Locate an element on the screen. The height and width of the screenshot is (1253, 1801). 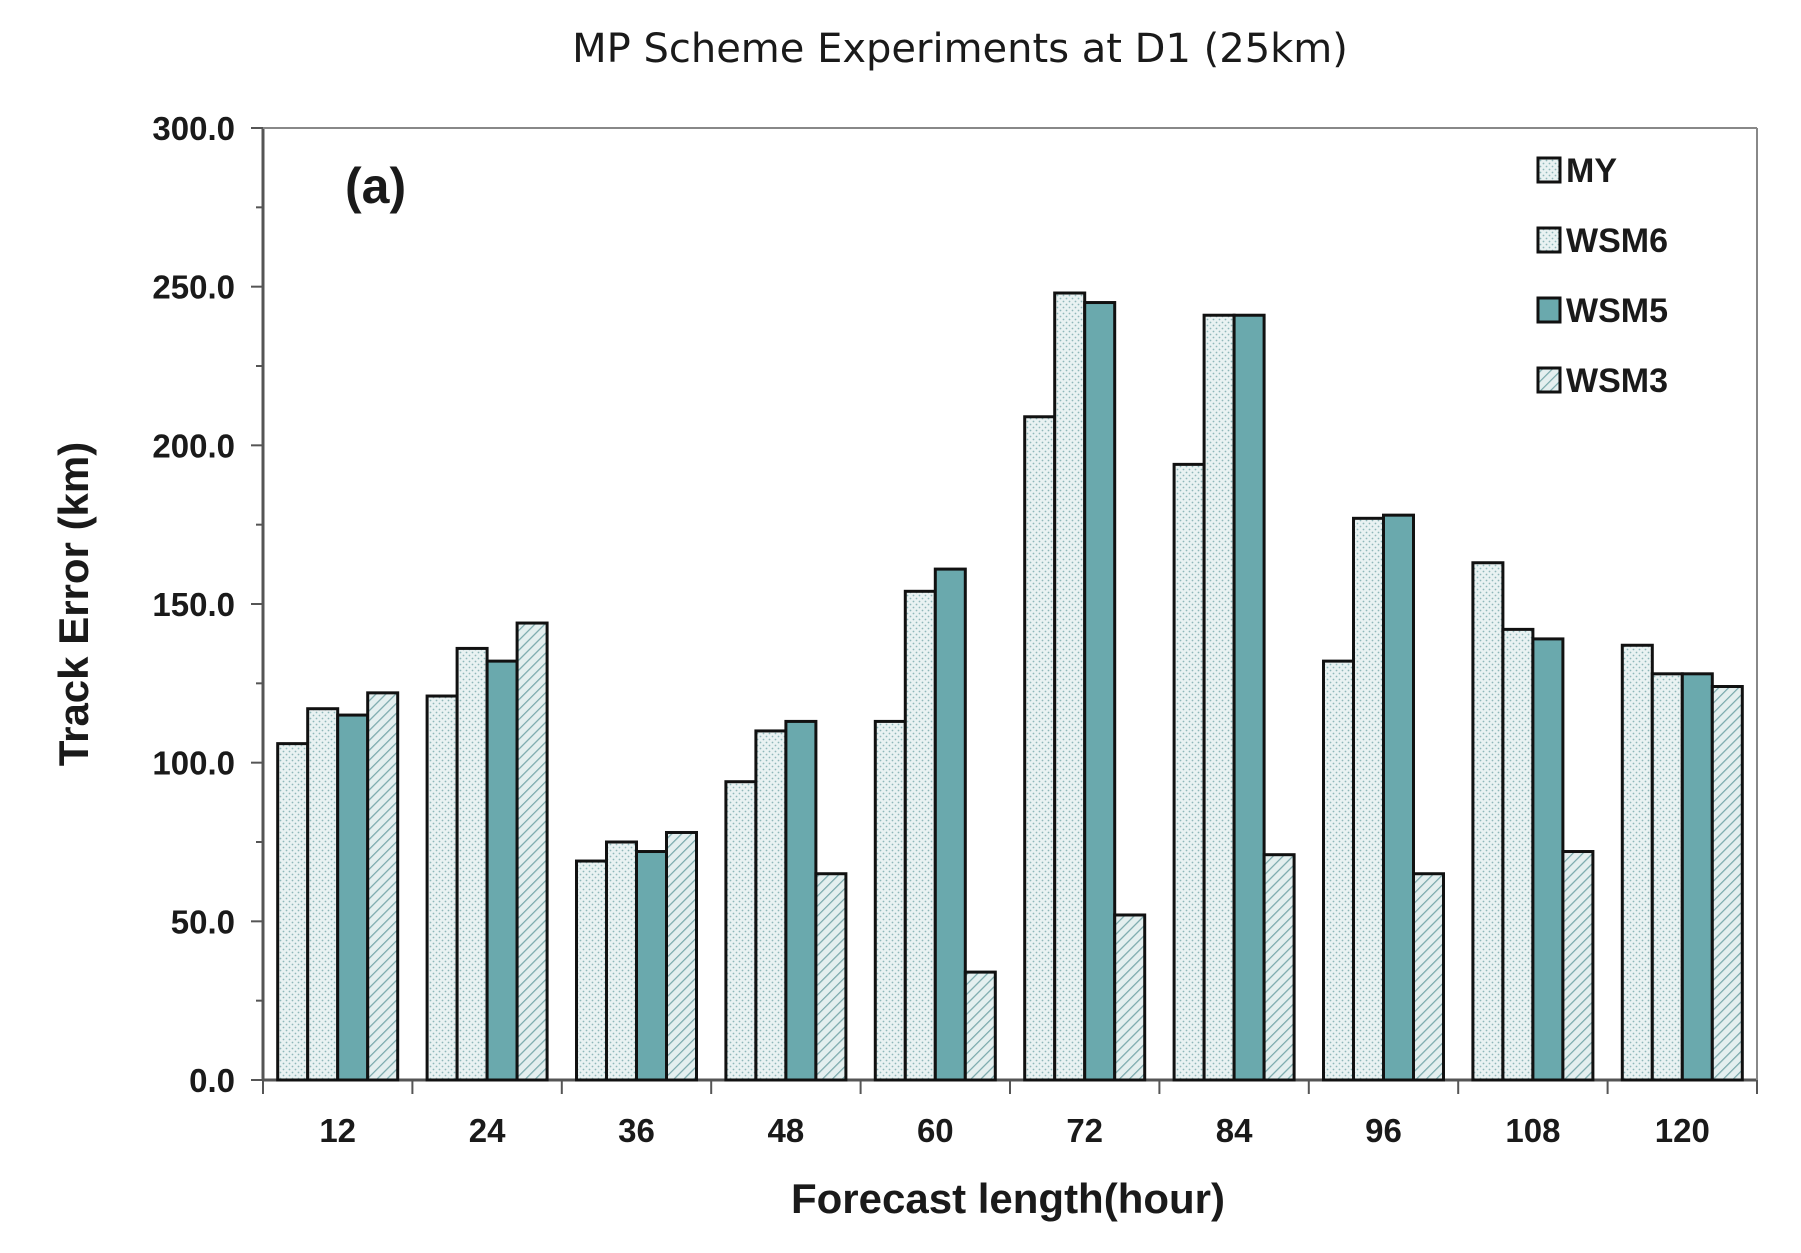
y-tick-label: 100.0 is located at coordinates (193, 763).